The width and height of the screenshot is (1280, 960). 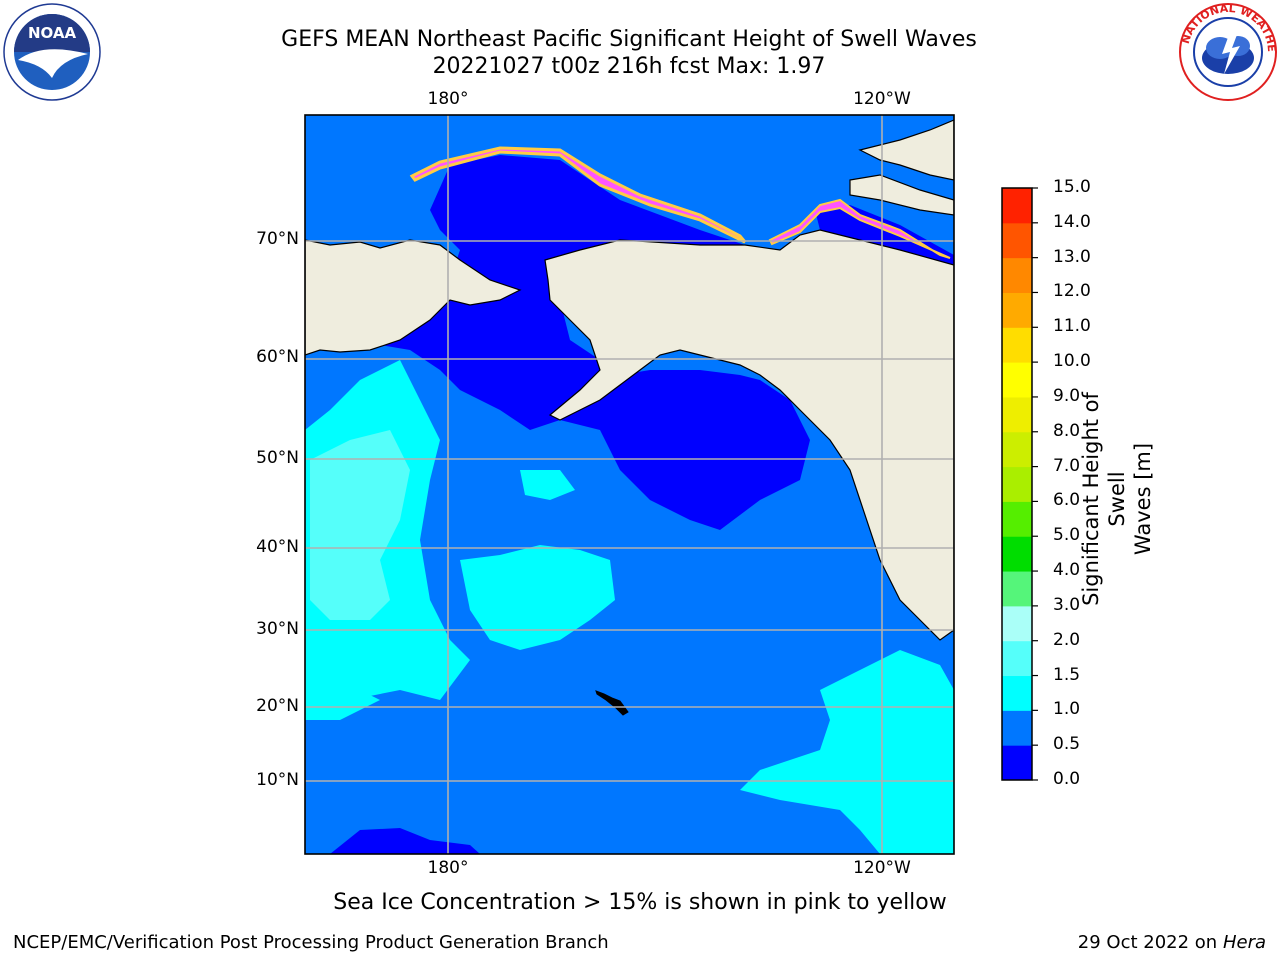 What do you see at coordinates (277, 706) in the screenshot?
I see `lat-label-20n: 20°N` at bounding box center [277, 706].